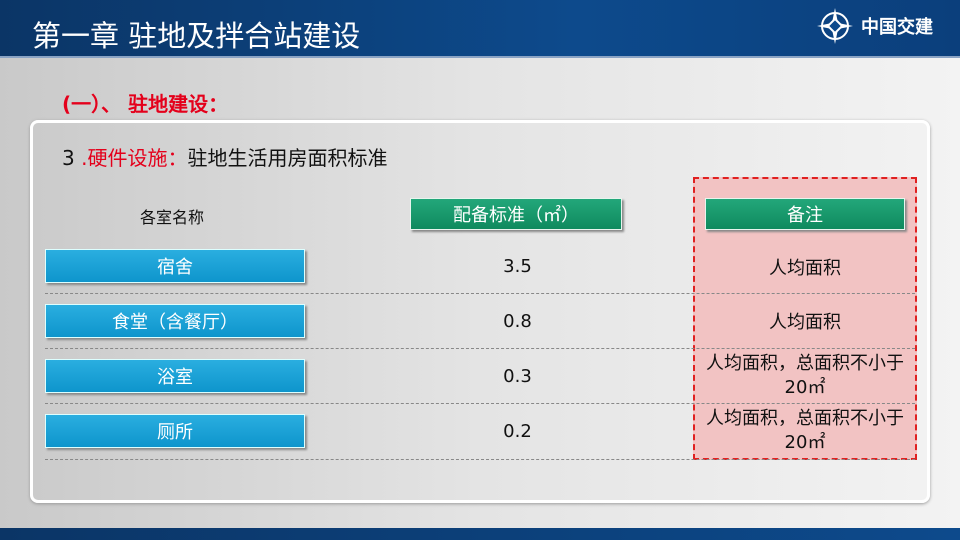 The height and width of the screenshot is (540, 960). Describe the element at coordinates (145, 104) in the screenshot. I see `section-subtitle: (一）、 驻地建设：` at that location.